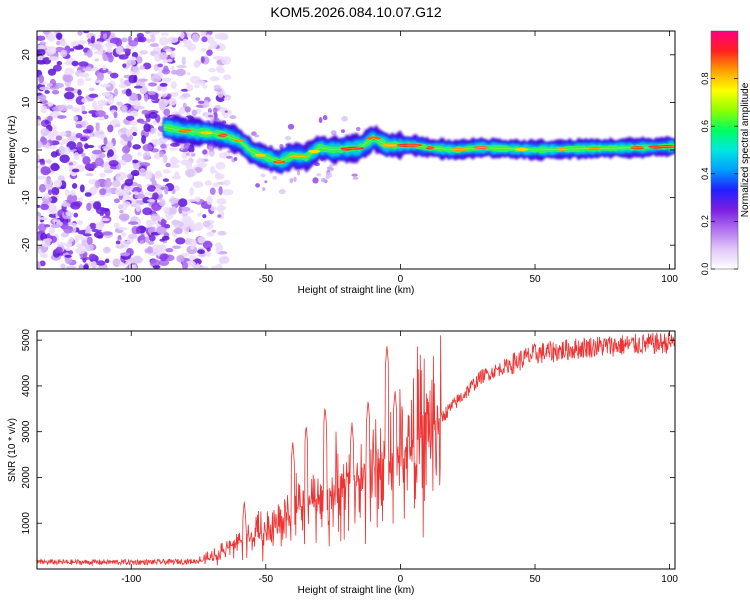 The width and height of the screenshot is (750, 600). I want to click on ridge-center-line, so click(419, 144).